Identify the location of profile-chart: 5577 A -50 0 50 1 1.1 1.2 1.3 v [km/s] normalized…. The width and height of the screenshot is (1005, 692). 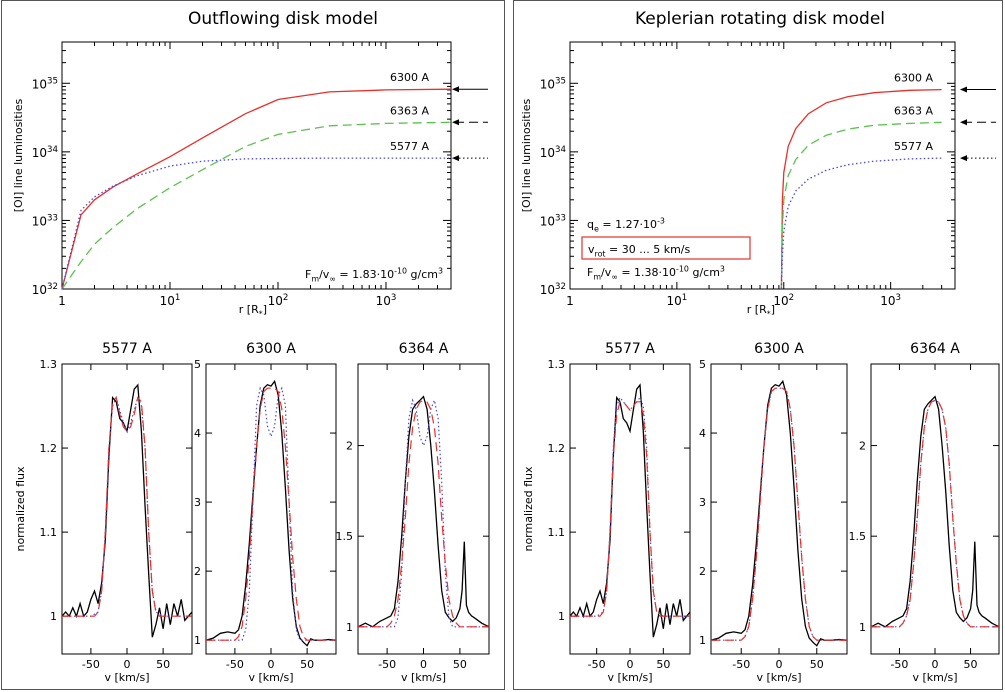
(606, 512).